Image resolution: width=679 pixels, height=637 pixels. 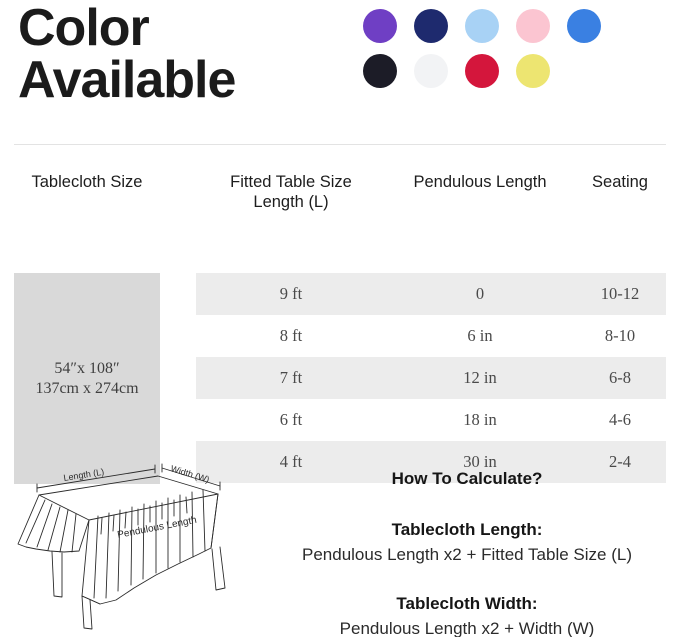 I want to click on cell-pendulous-length: 30 in, so click(x=480, y=461).